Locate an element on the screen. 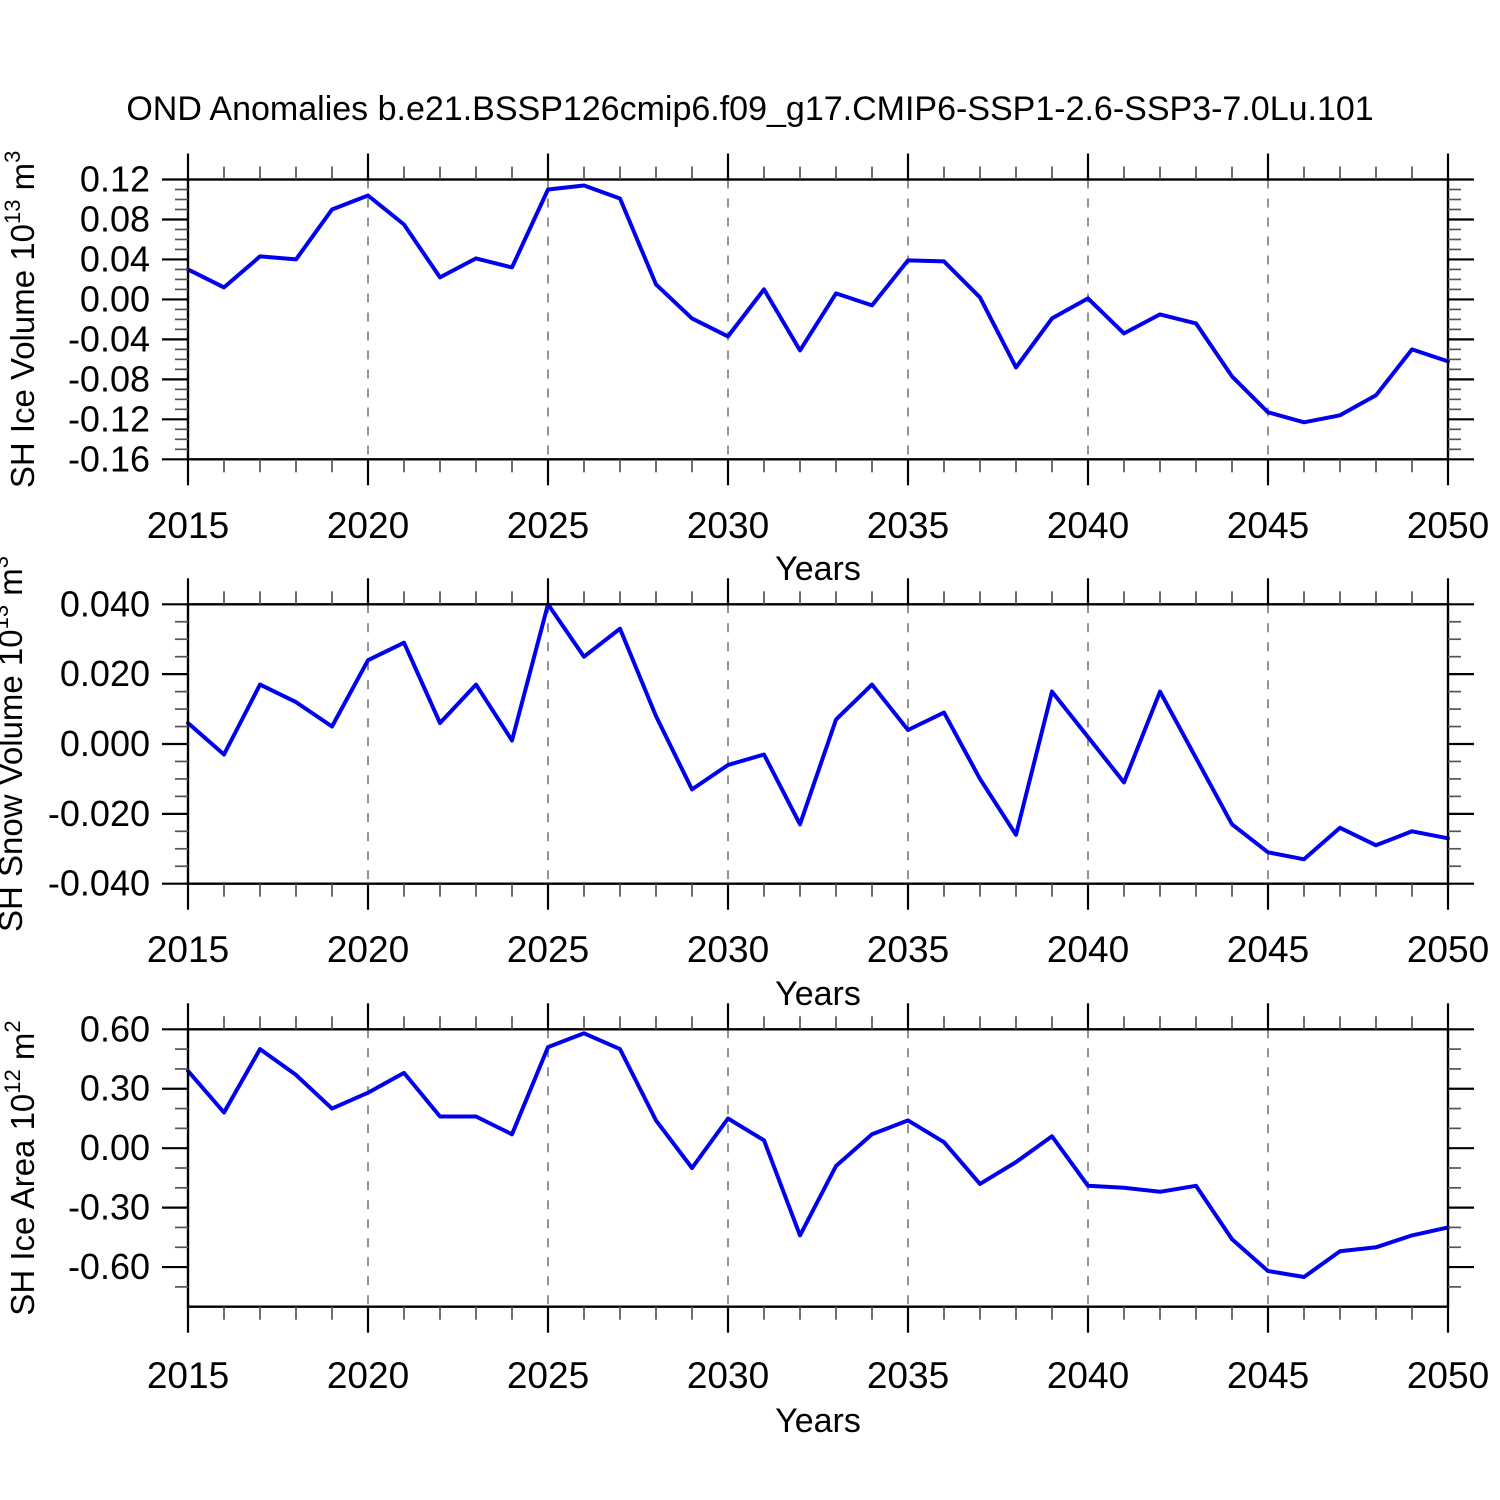 The height and width of the screenshot is (1500, 1500). y-tick-label: 0.020 is located at coordinates (105, 673).